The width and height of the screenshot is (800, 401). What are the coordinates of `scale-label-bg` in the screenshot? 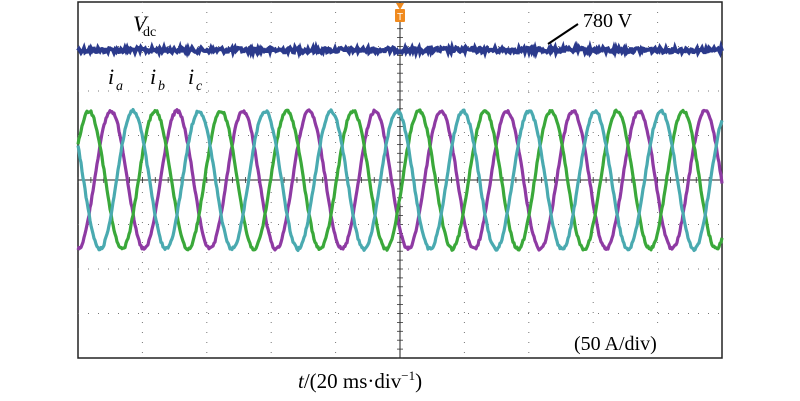 It's located at (633, 343).